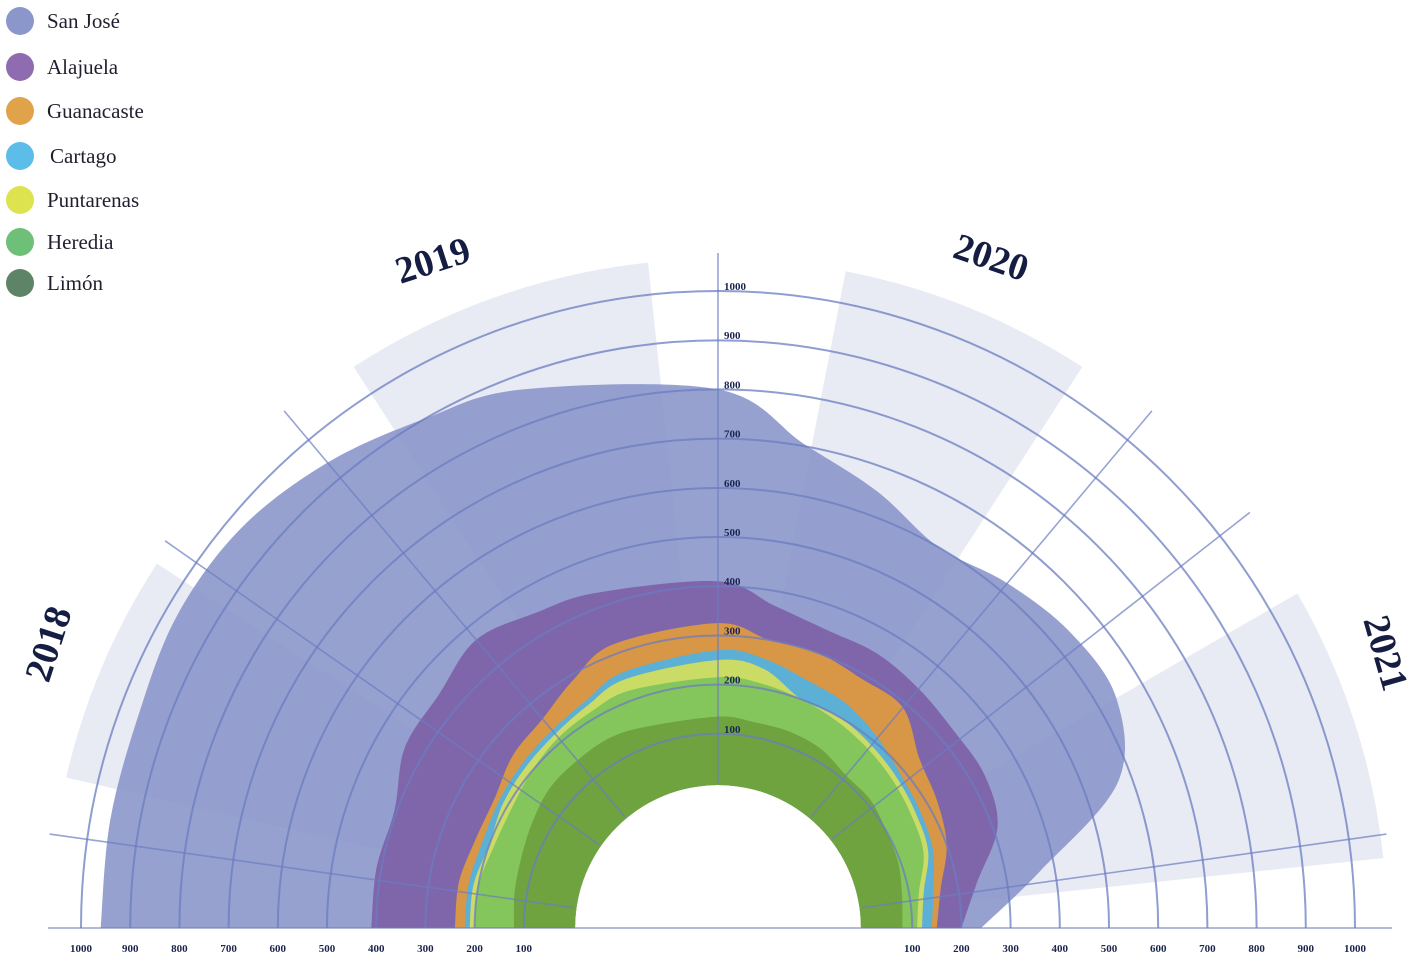 The image size is (1421, 956). Describe the element at coordinates (732, 730) in the screenshot. I see `vertical-tick-100: 100` at that location.